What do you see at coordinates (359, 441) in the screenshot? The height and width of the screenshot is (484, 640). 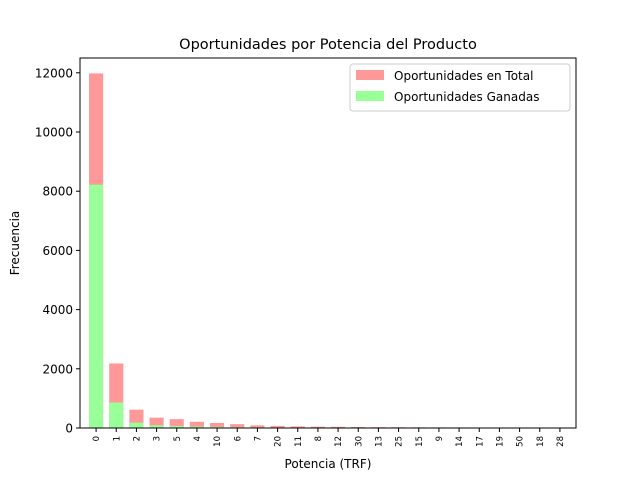 I see `x-tick-label: 30` at bounding box center [359, 441].